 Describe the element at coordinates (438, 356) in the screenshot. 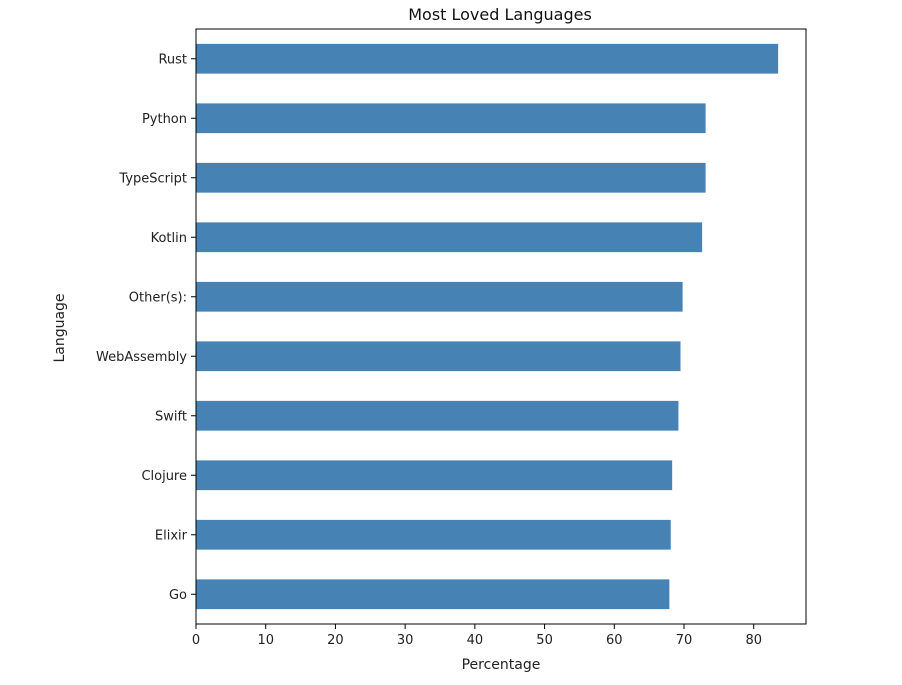

I see `bar-webassembly` at that location.